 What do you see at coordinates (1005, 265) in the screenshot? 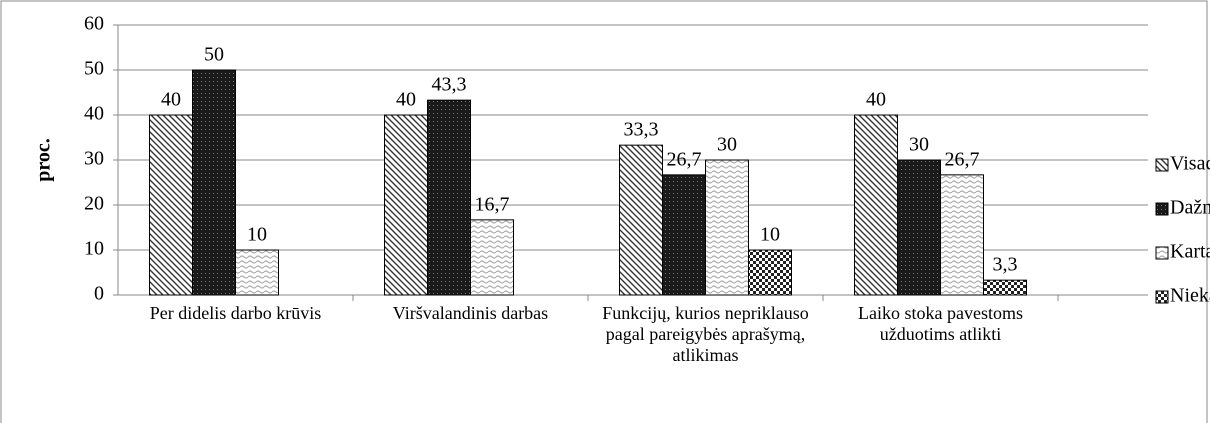
I see `data-label: 3,3` at bounding box center [1005, 265].